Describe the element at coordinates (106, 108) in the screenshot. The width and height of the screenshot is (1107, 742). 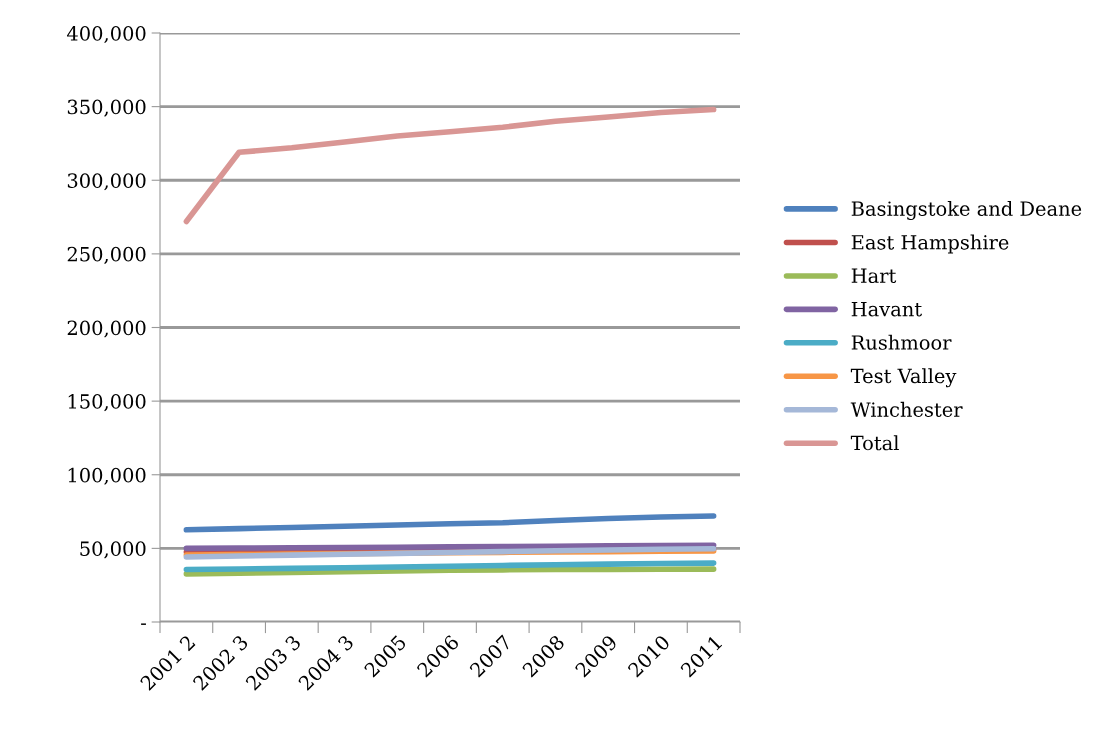
I see `y-tick-label: 350,000` at that location.